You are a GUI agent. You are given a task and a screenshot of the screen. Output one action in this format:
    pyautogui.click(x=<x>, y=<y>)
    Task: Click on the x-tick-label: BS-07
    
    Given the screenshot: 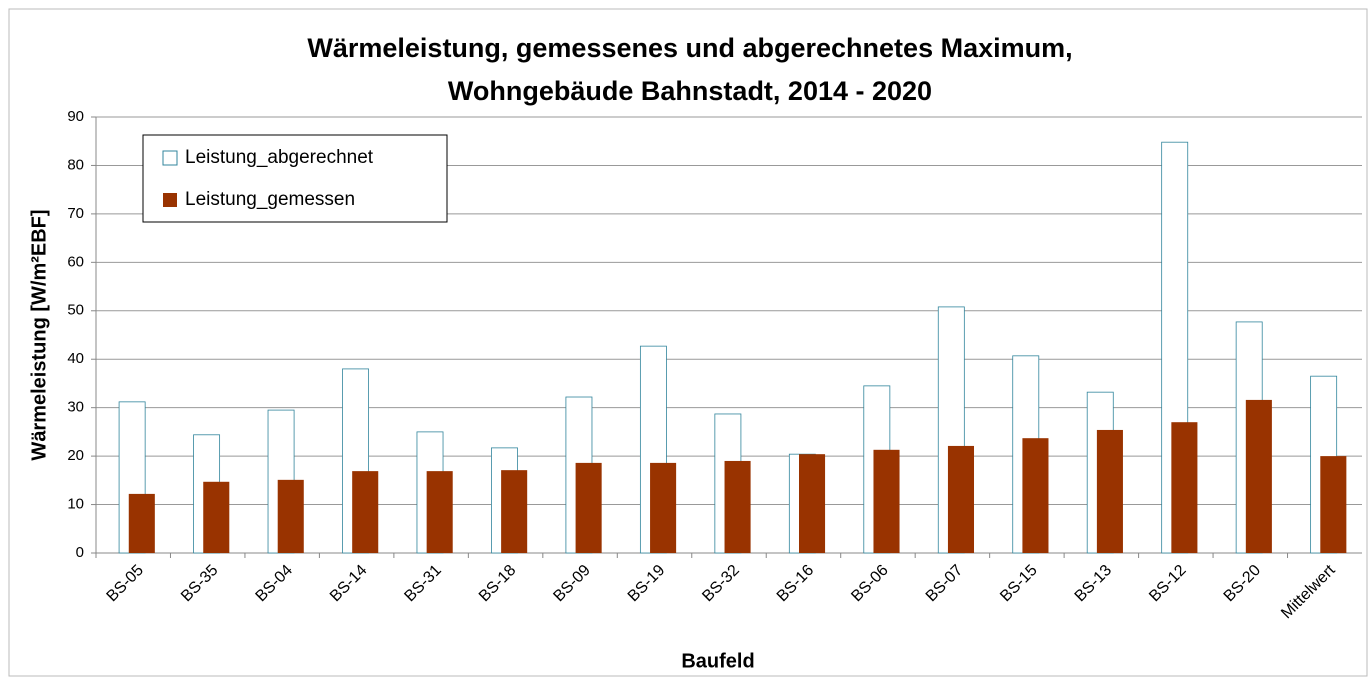 What is the action you would take?
    pyautogui.click(x=945, y=584)
    